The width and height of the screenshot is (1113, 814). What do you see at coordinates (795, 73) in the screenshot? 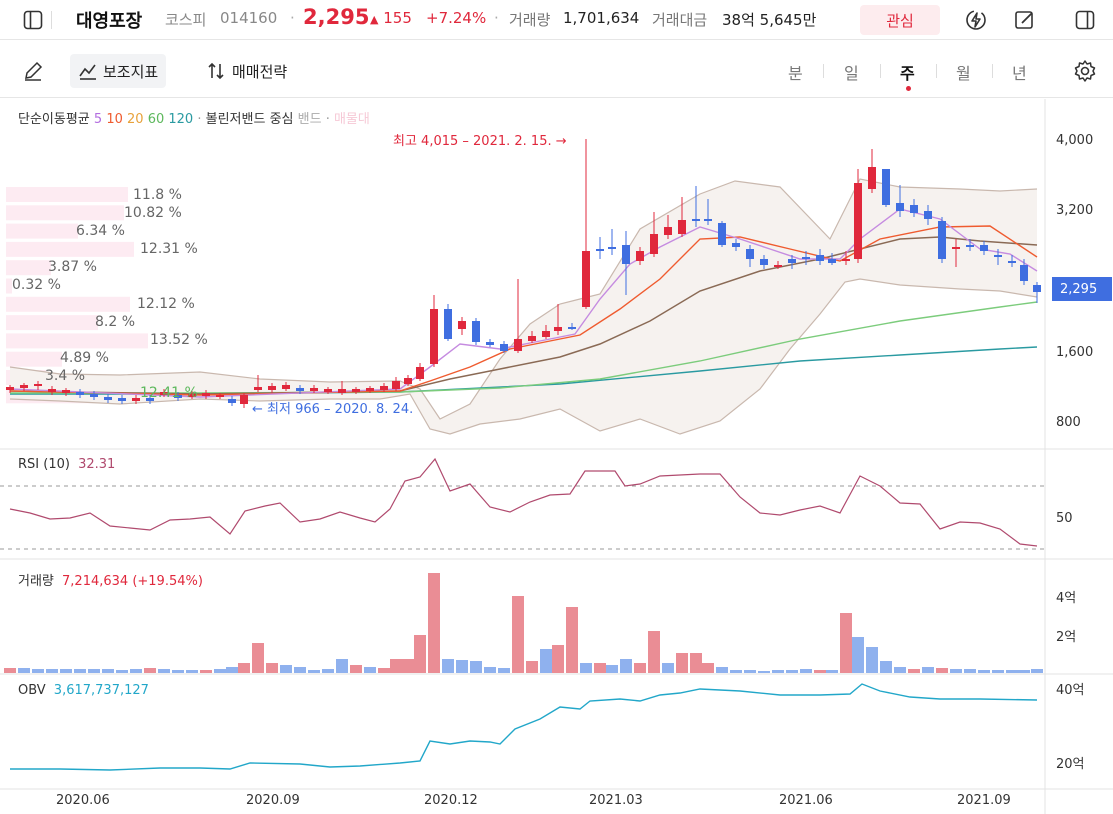
I see `period-minute: 분` at bounding box center [795, 73].